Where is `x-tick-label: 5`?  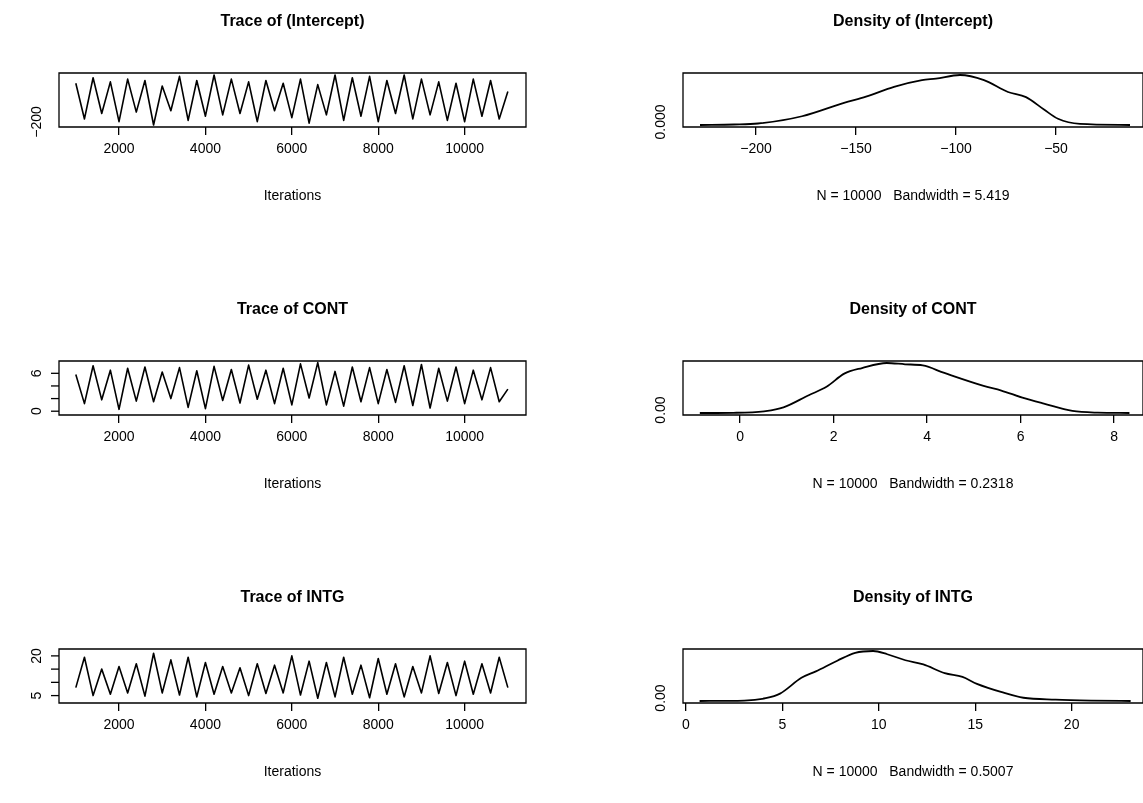
x-tick-label: 5 is located at coordinates (782, 724).